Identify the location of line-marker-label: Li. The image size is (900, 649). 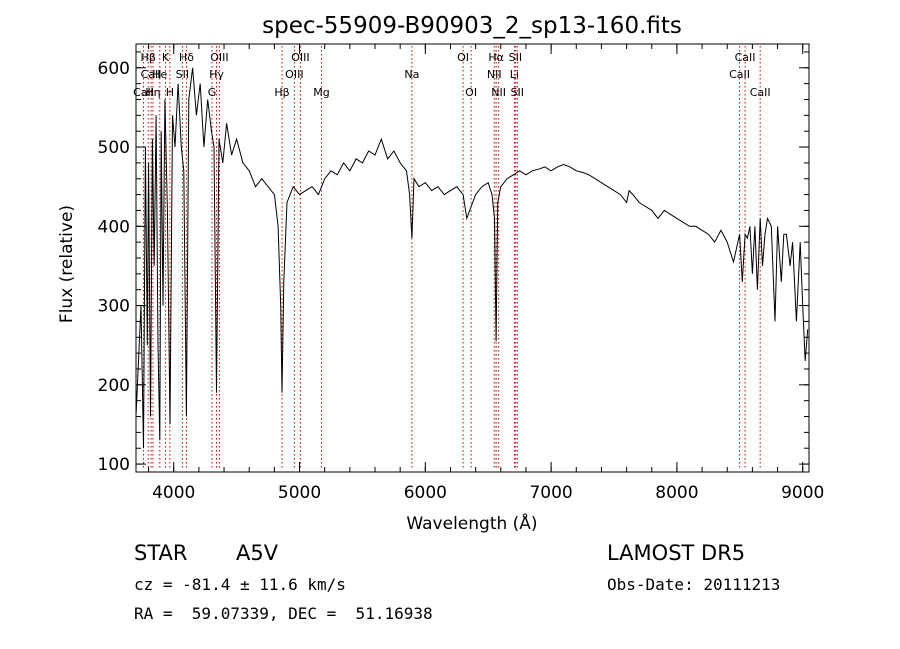
(514, 74).